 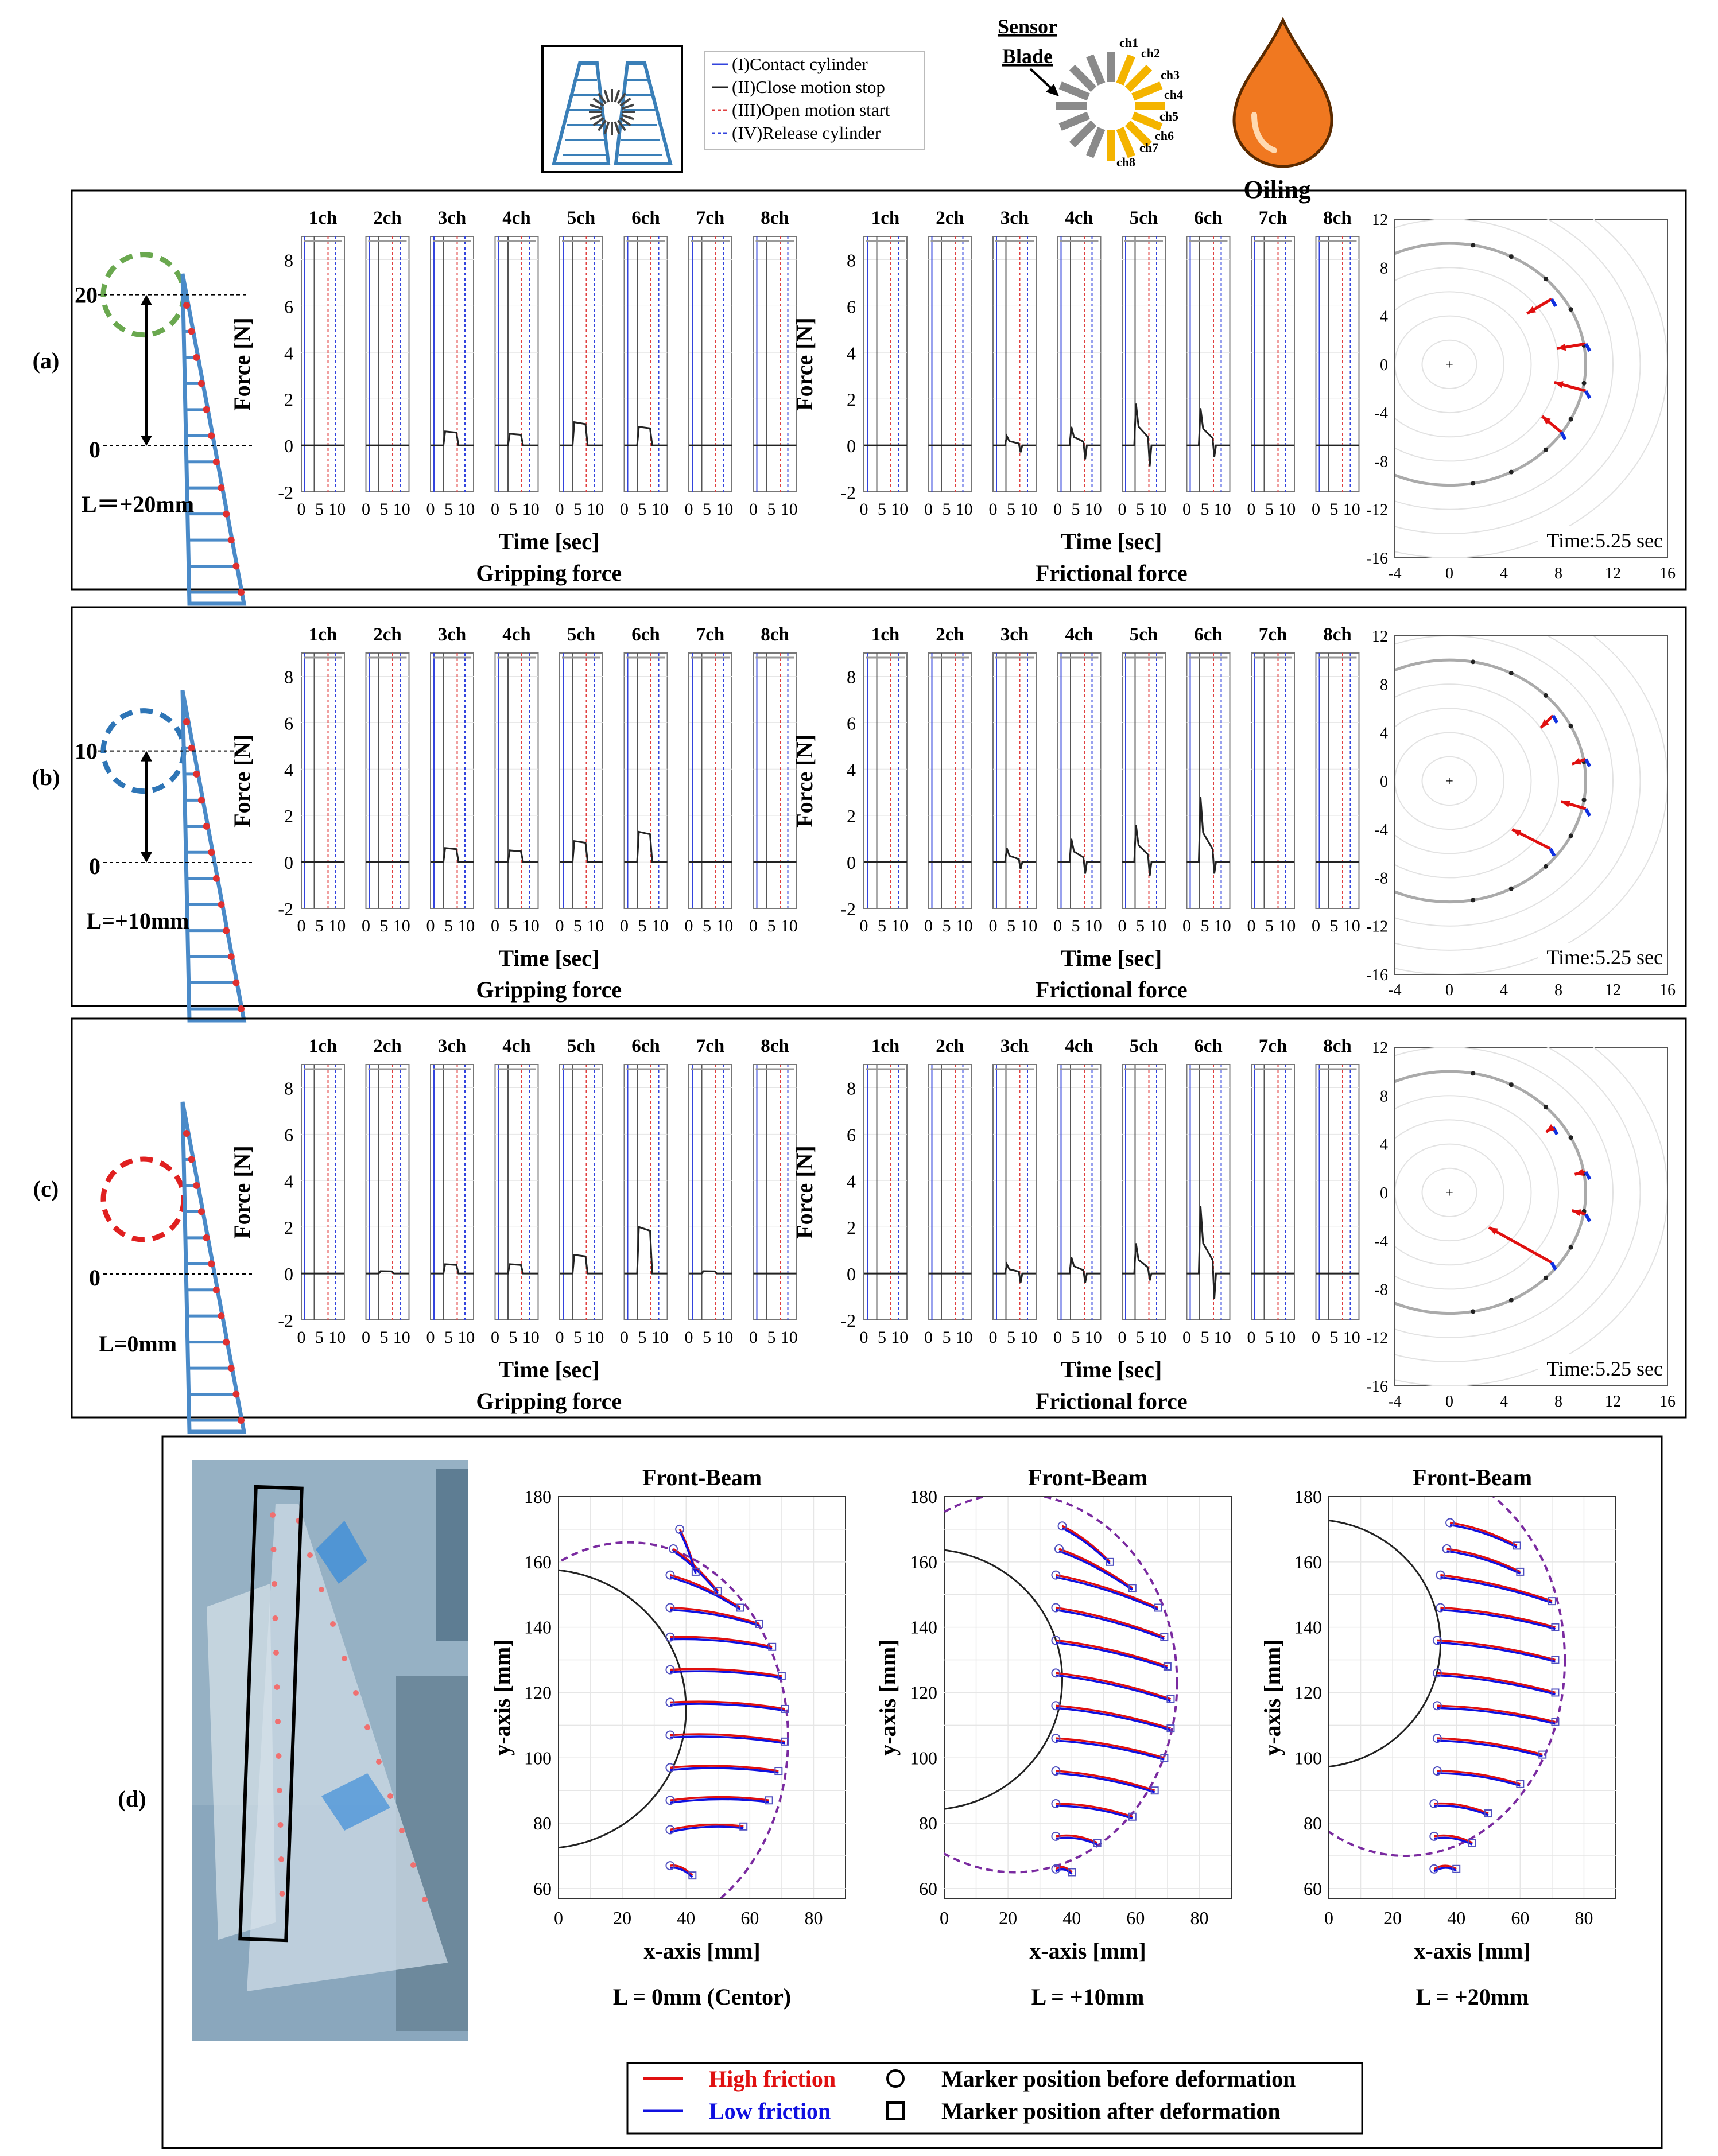 What do you see at coordinates (1052, 90) in the screenshot?
I see `sensor-pointer-head` at bounding box center [1052, 90].